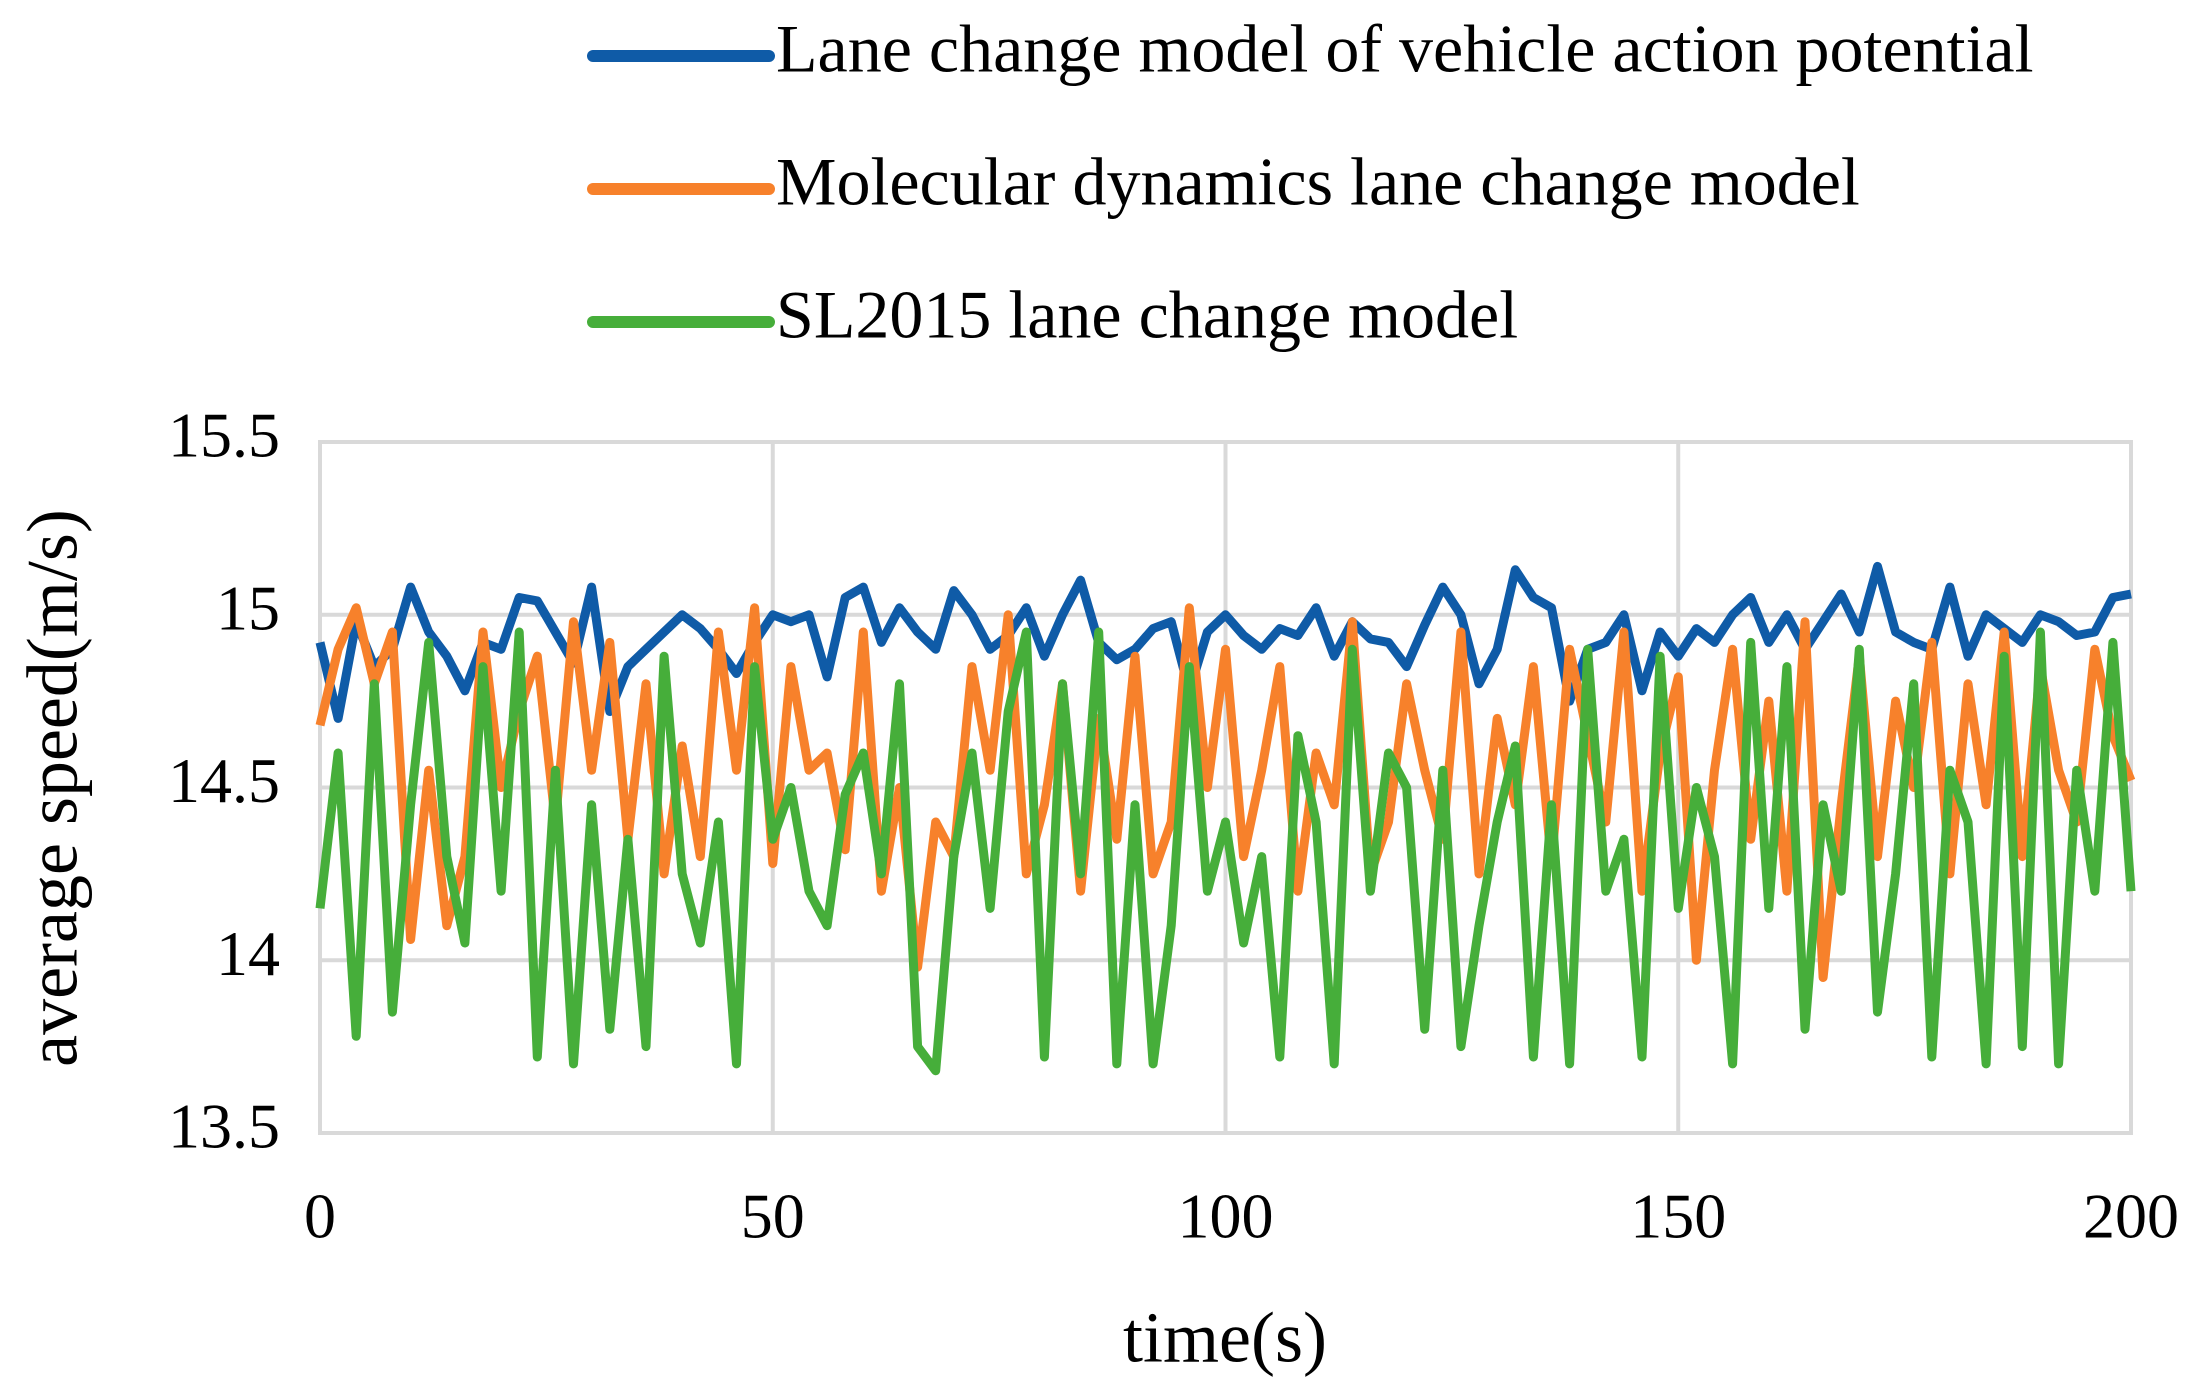 This screenshot has width=2202, height=1396. Describe the element at coordinates (224, 780) in the screenshot. I see `y-tick-label: 14.5` at that location.